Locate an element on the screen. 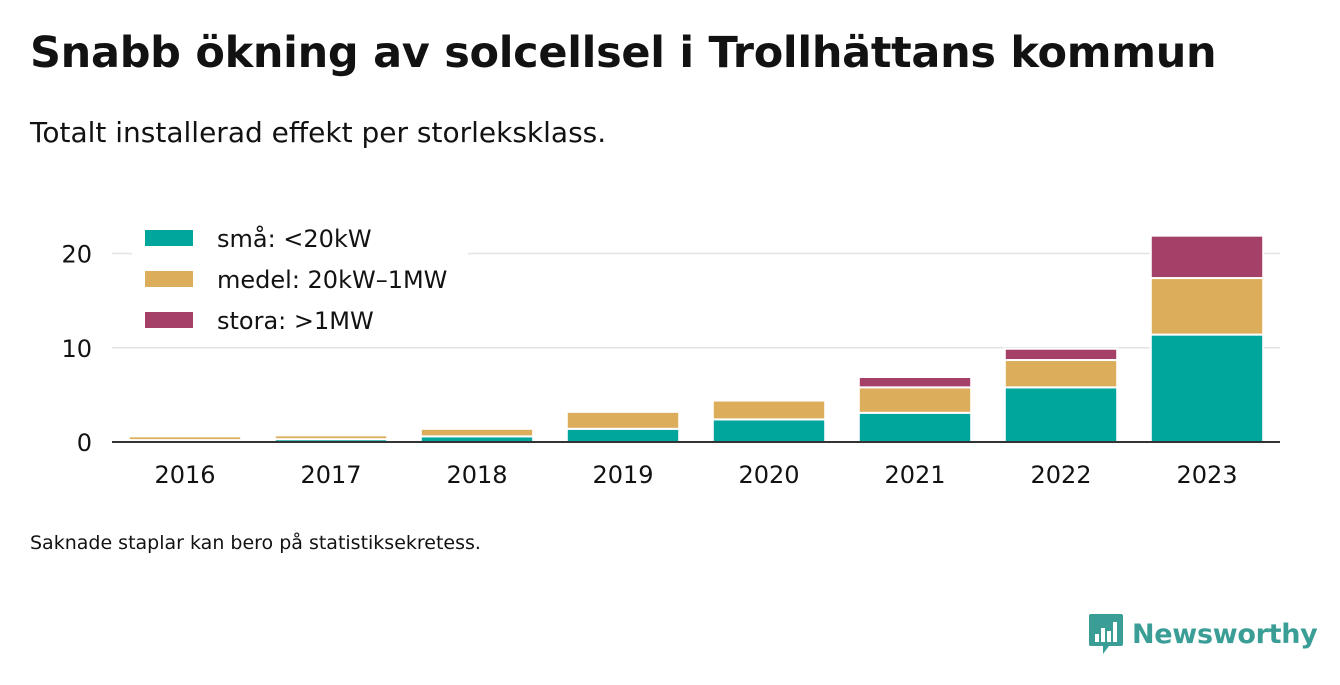 Image resolution: width=1340 pixels, height=685 pixels. legend-label: stora: >1MW is located at coordinates (295, 321).